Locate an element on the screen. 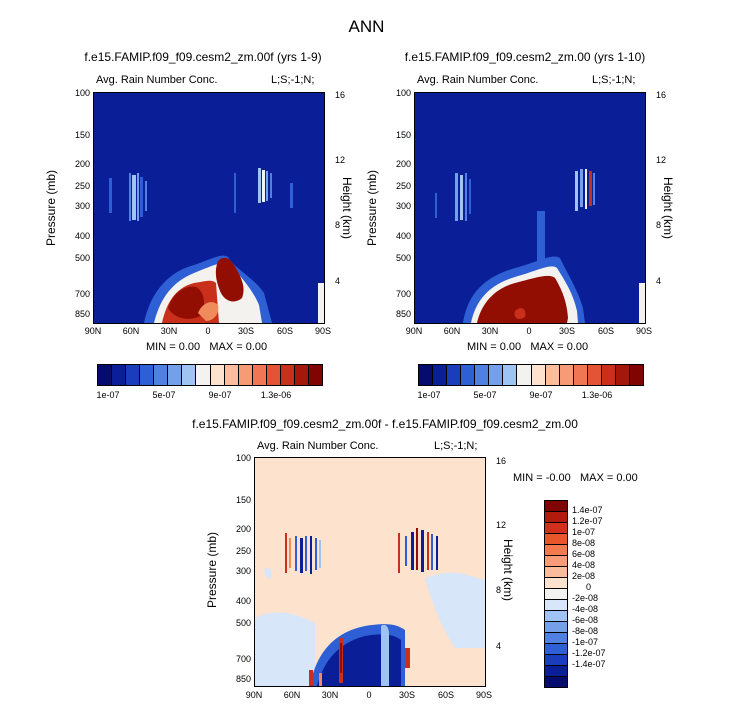  panel3-ptick: 150 is located at coordinates (243, 500).